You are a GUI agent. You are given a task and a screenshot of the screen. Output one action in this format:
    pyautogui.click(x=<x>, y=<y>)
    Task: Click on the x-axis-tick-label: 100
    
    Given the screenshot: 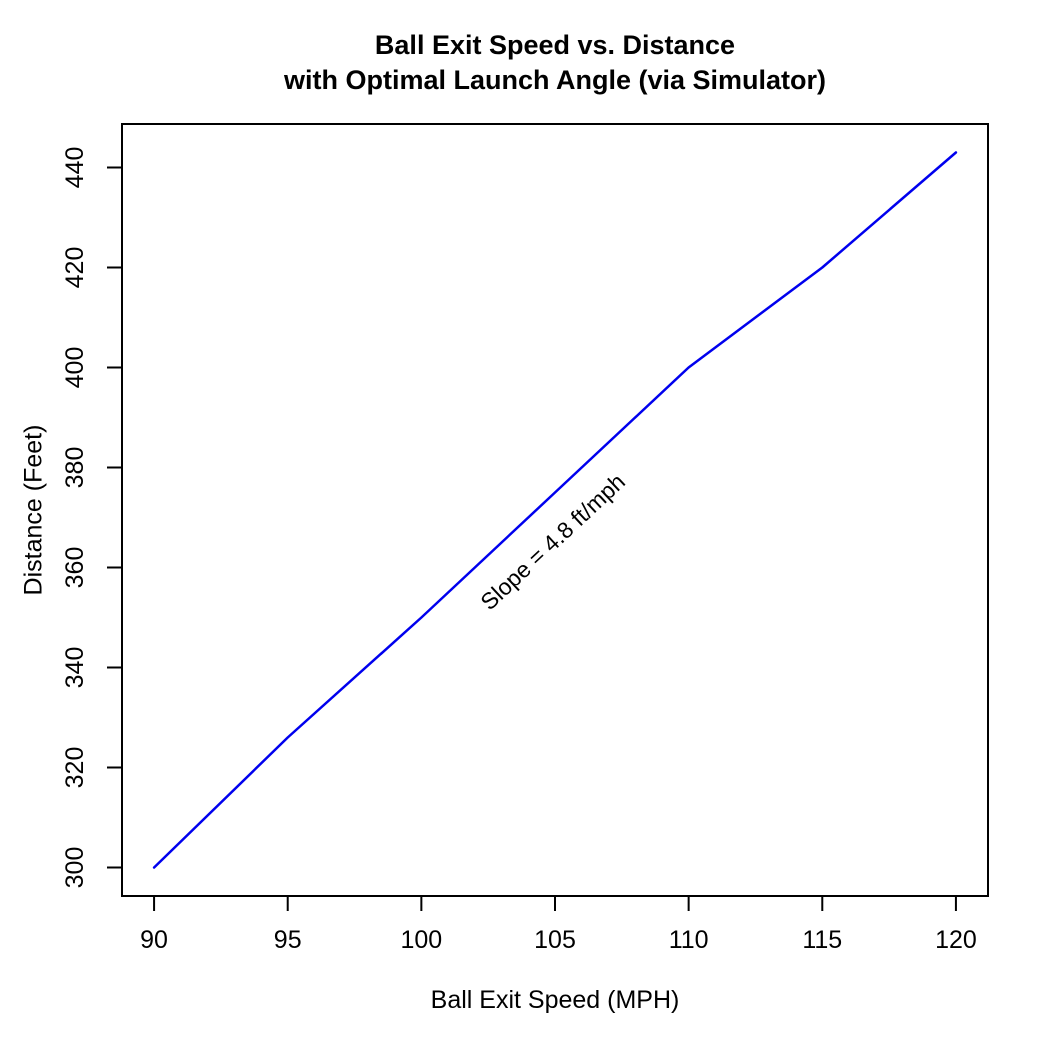 What is the action you would take?
    pyautogui.click(x=421, y=940)
    